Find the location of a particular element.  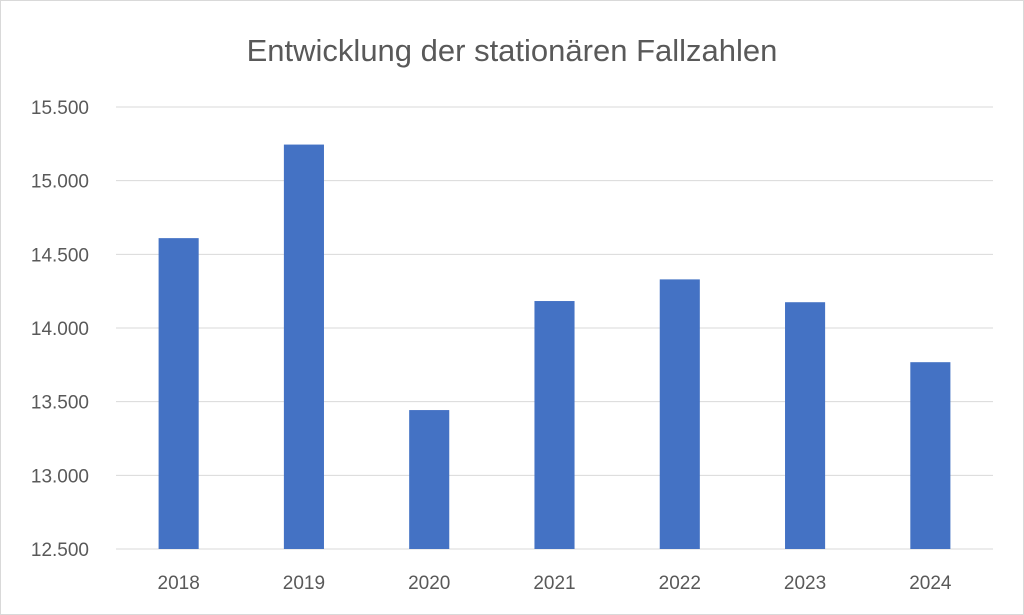

bar-2020 is located at coordinates (429, 479).